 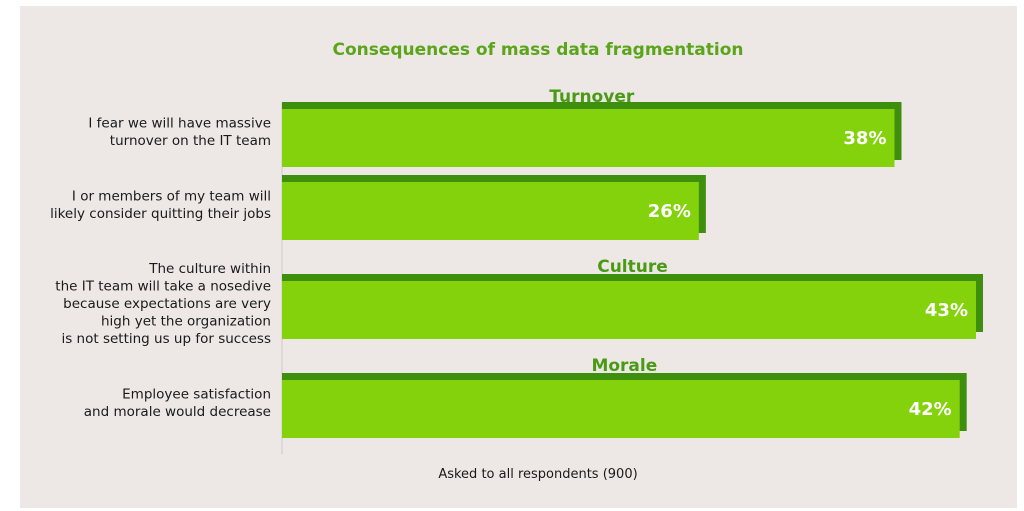 I want to click on value-label: 26%, so click(x=669, y=211).